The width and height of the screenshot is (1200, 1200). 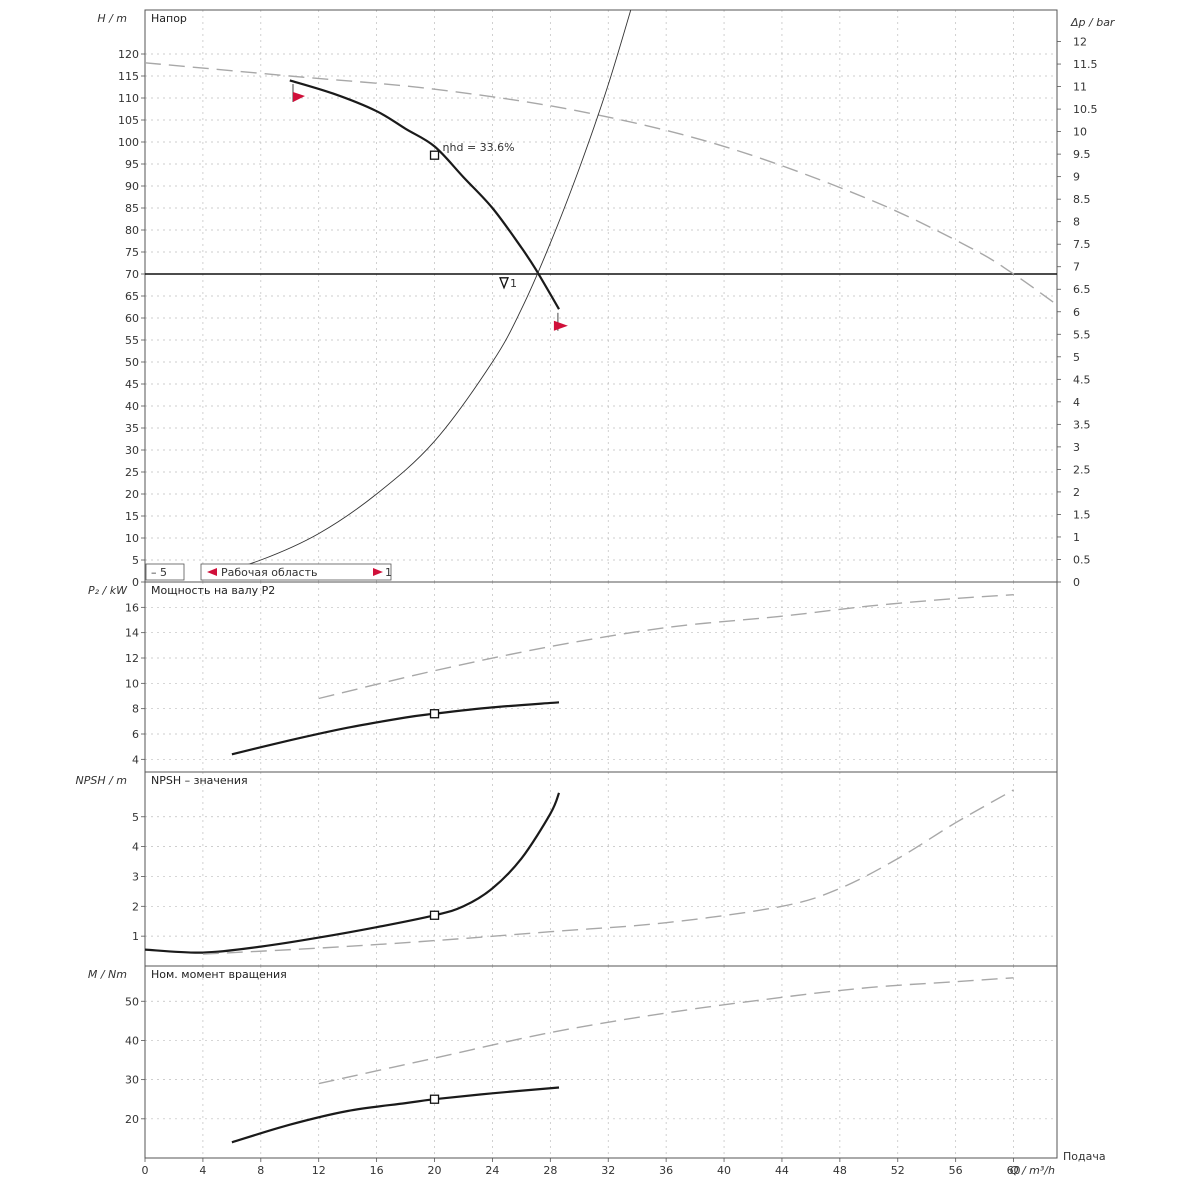 I want to click on x-tick-label: 12, so click(x=319, y=1170).